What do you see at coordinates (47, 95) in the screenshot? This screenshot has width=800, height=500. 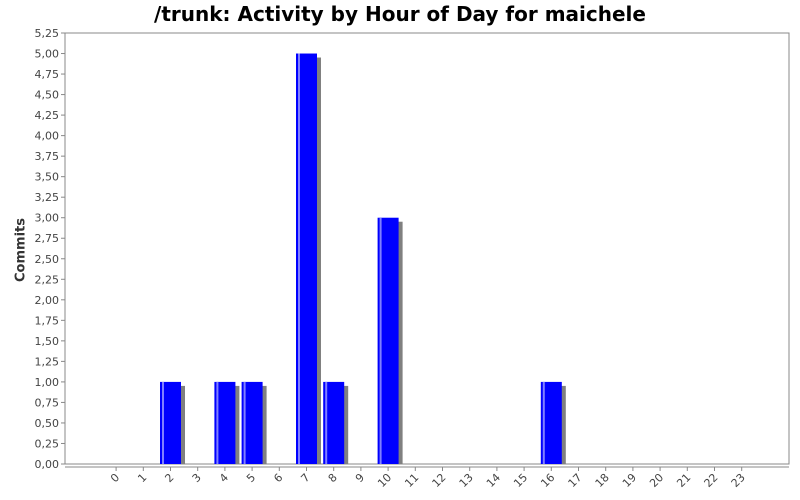 I see `y-tick-label: 4,50` at bounding box center [47, 95].